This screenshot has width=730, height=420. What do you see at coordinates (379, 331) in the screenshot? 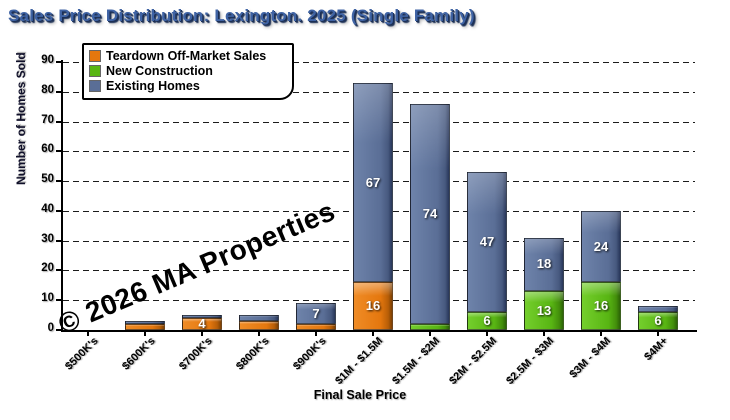
I see `x-axis-line` at bounding box center [379, 331].